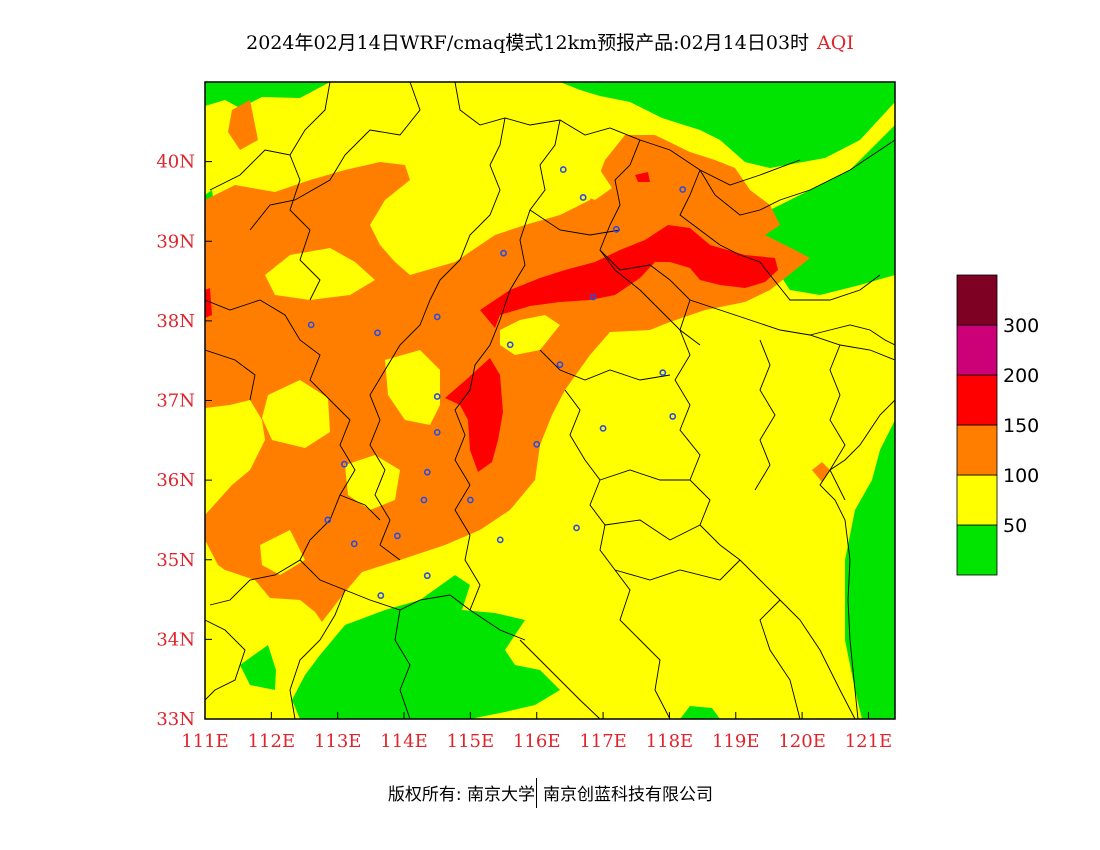  What do you see at coordinates (258, 667) in the screenshot?
I see `aqi-region-green-southwest` at bounding box center [258, 667].